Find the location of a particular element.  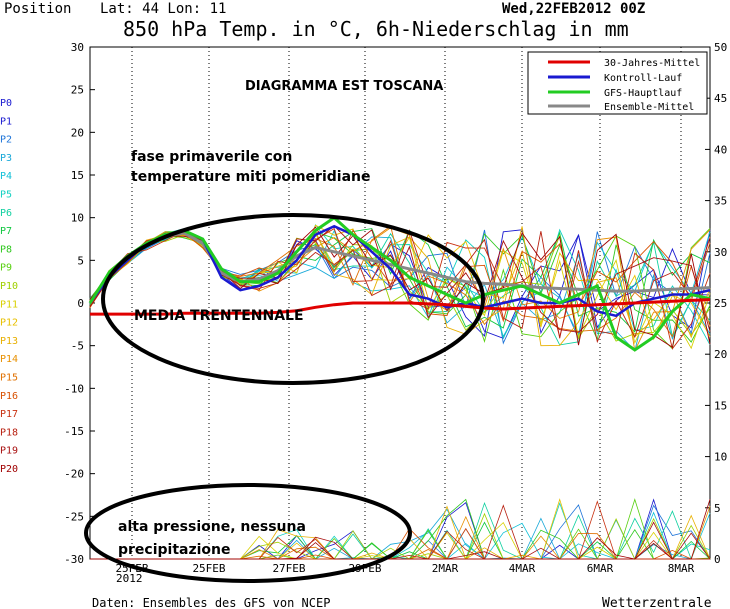

member-label: P5 is located at coordinates (6, 195).